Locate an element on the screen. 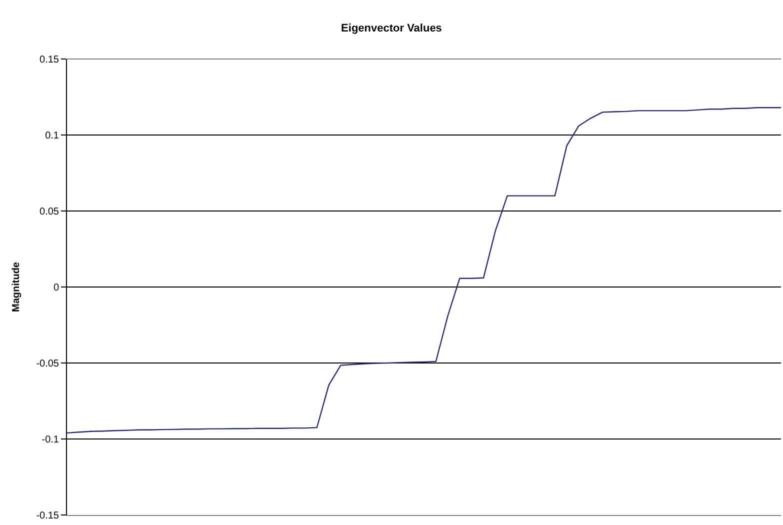 The image size is (783, 525). y-tick-label: 0 is located at coordinates (56, 288).